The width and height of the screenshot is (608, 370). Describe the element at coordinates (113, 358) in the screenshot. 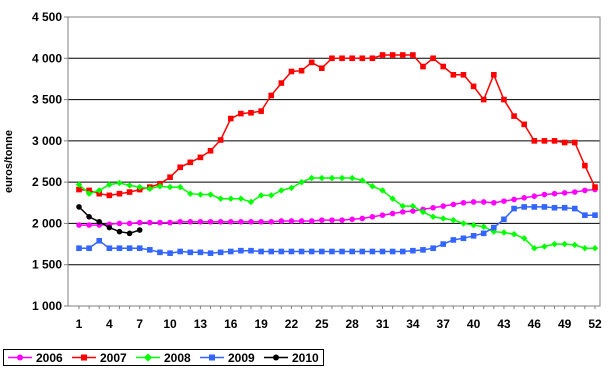

I see `legend-label-2007: 2007` at that location.